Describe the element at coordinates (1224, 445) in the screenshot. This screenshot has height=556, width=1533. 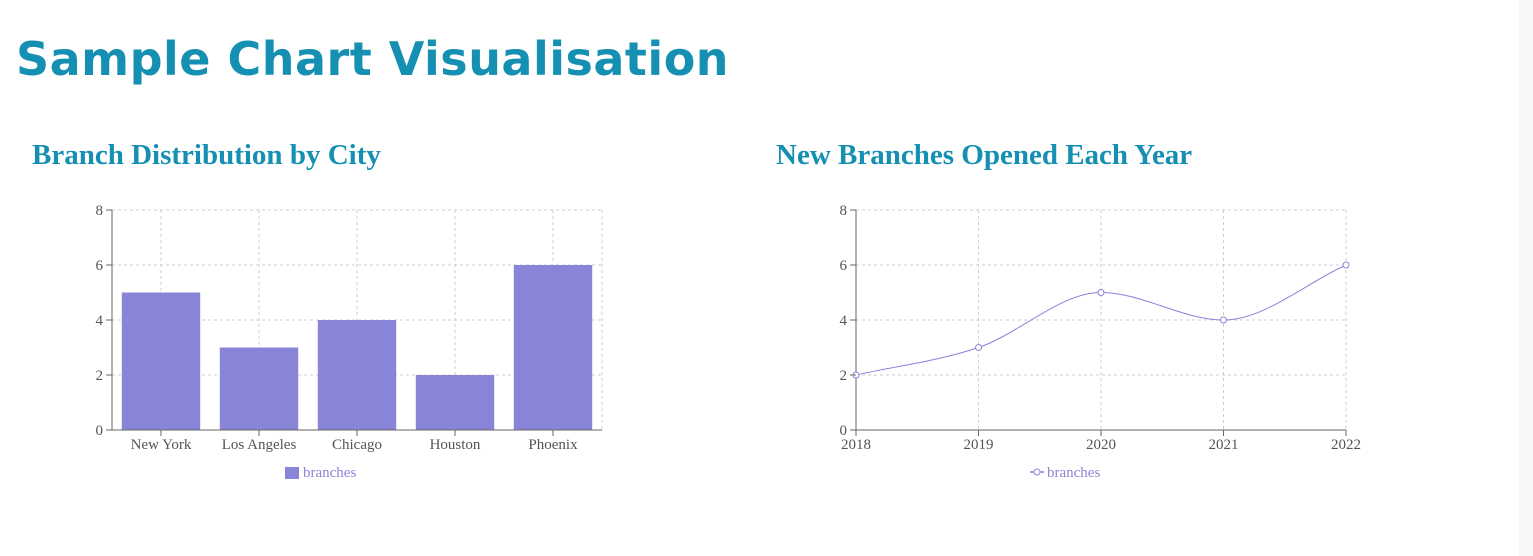
I see `x-tick-label: 2021` at that location.